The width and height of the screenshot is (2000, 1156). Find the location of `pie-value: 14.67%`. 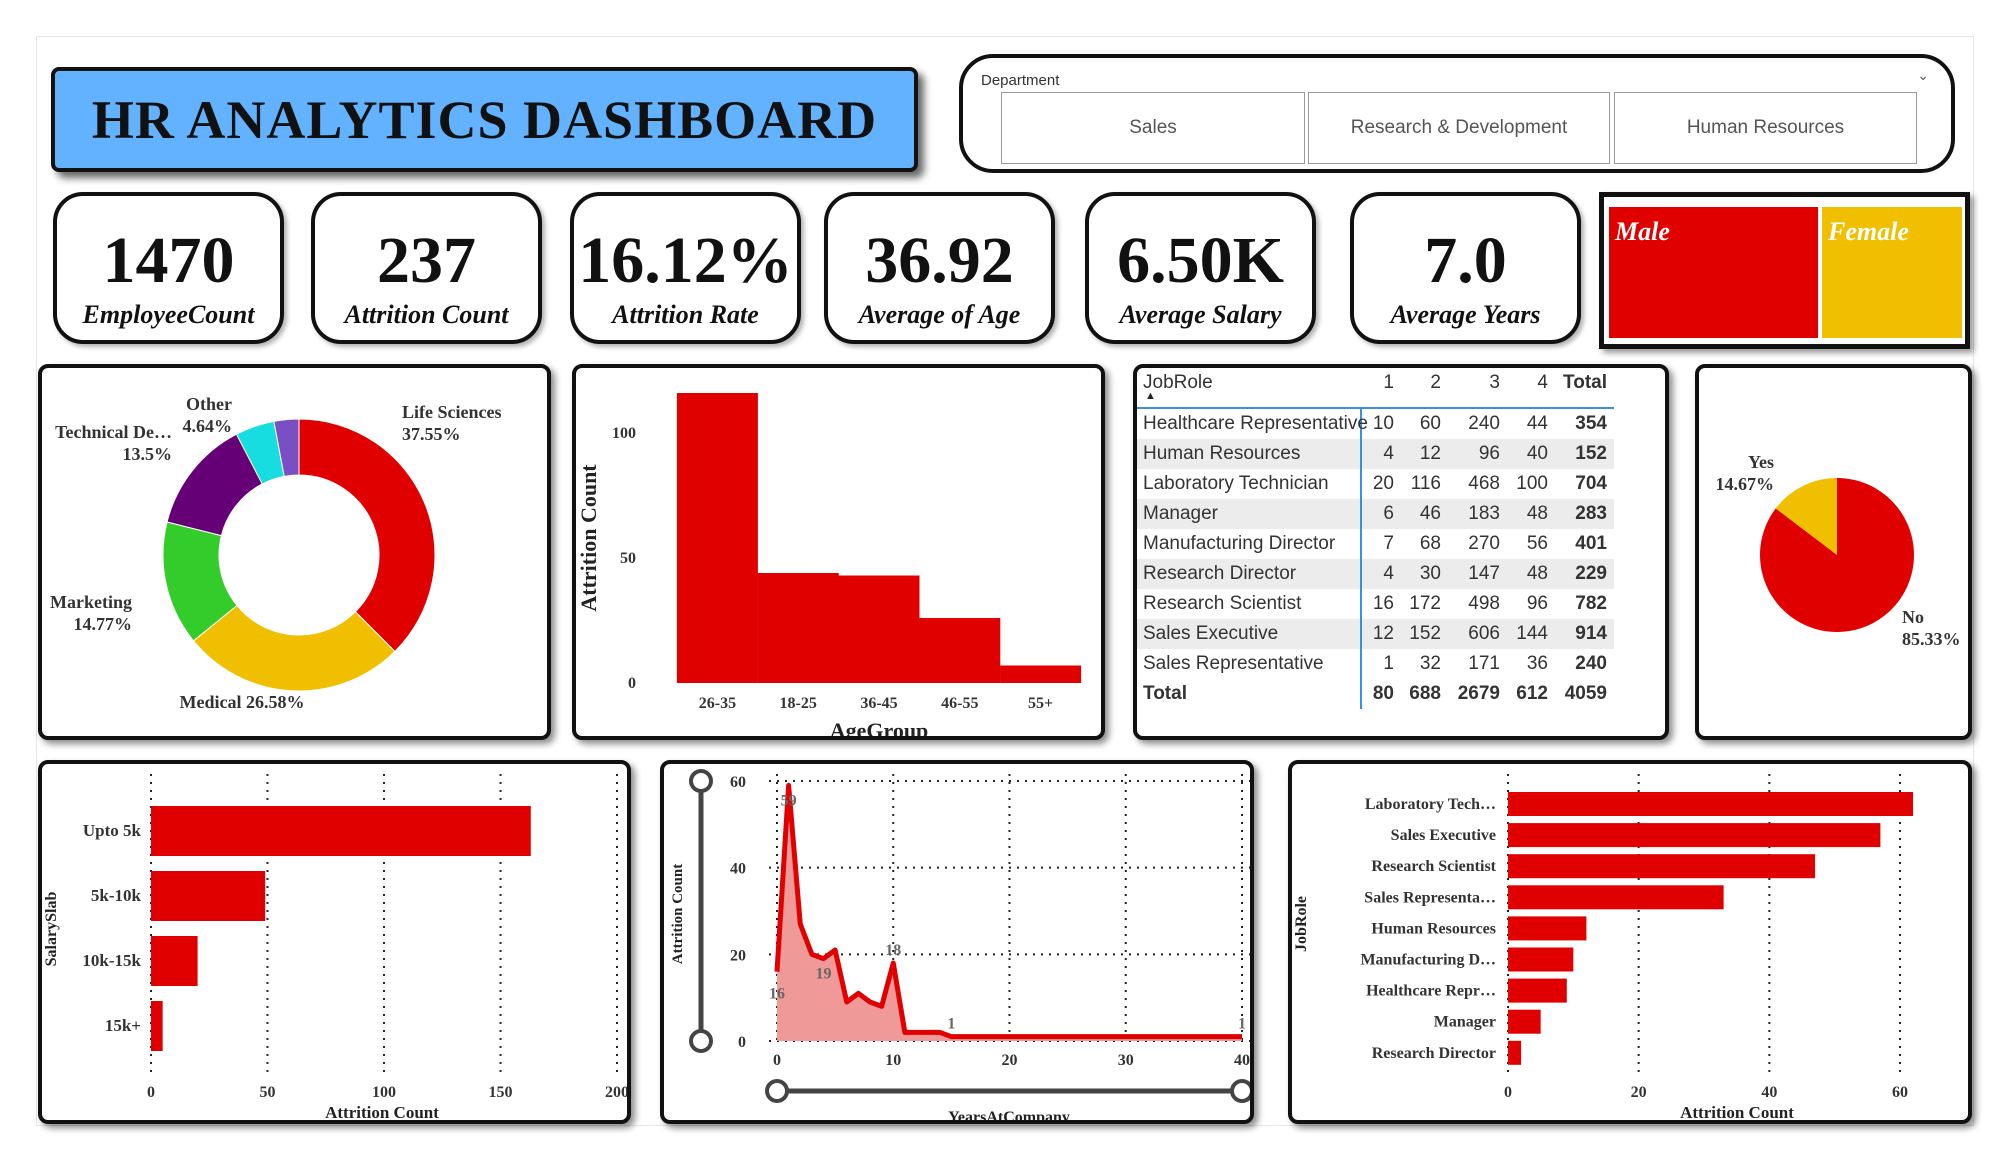

pie-value: 14.67% is located at coordinates (1745, 484).